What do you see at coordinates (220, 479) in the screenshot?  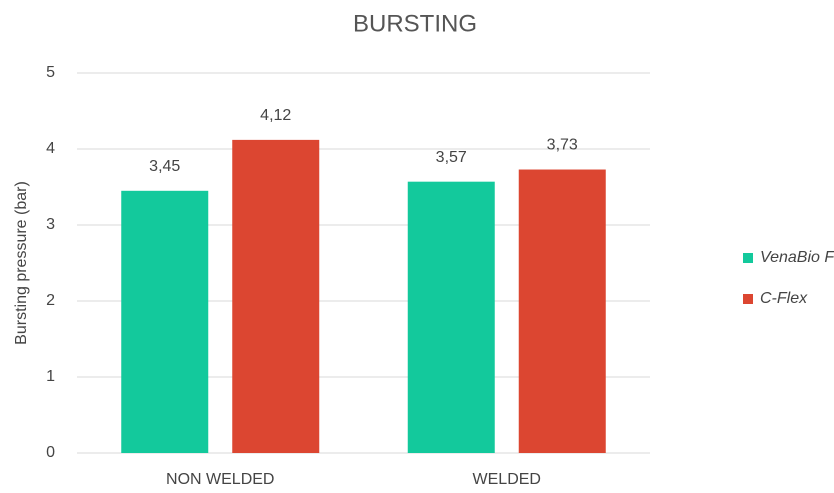 I see `x-tick-label: NON WELDED` at bounding box center [220, 479].